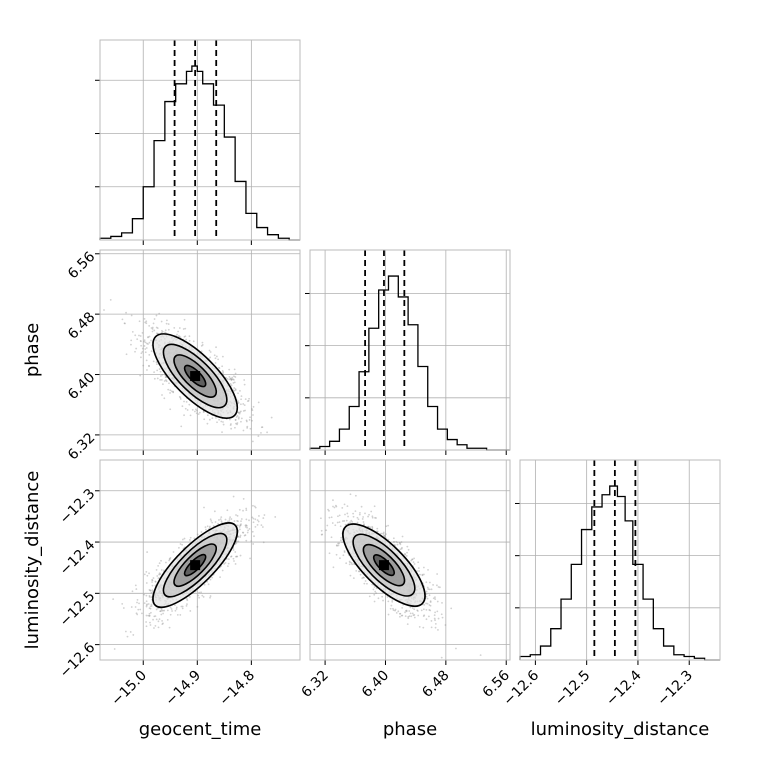  I want to click on panel-luminosity_distance: −12.6 −12.5 −12.4 −12.3, so click(611, 584).